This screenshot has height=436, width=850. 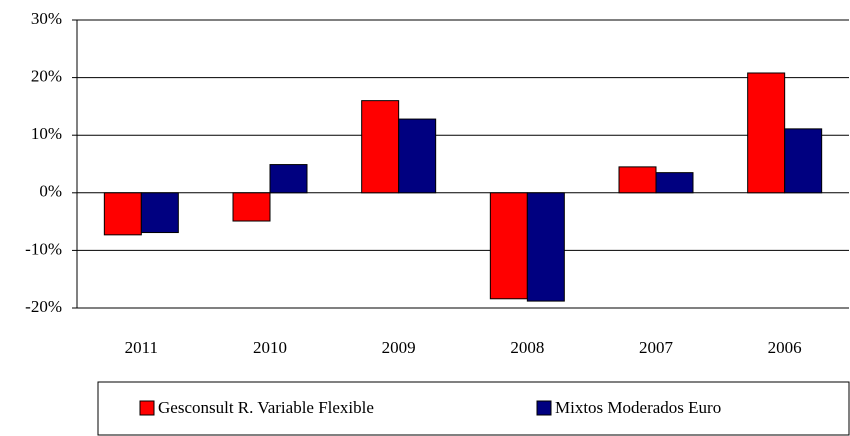 What do you see at coordinates (656, 347) in the screenshot?
I see `x-tick-label: 2007` at bounding box center [656, 347].